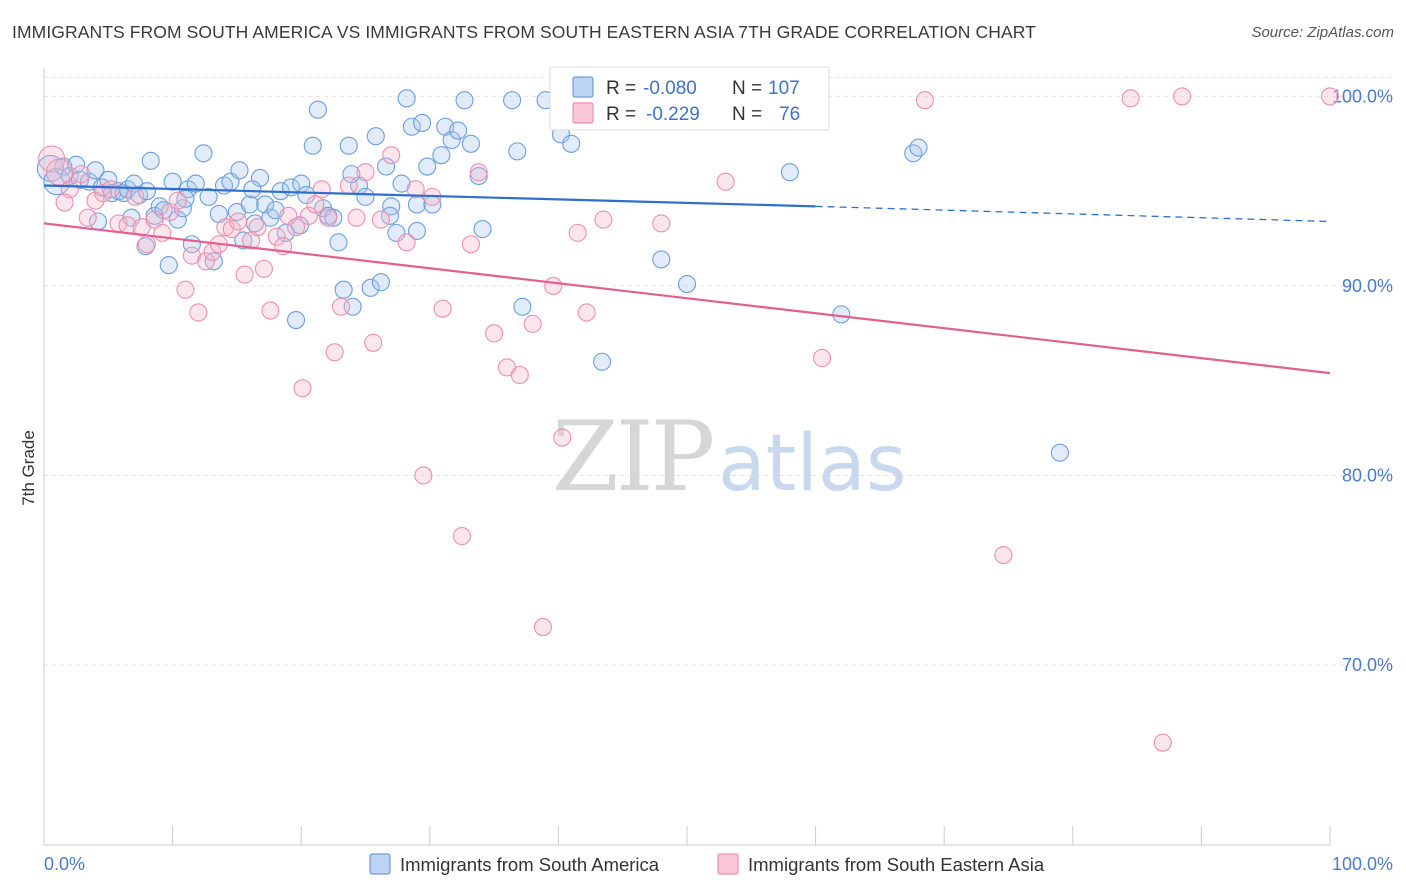  I want to click on x-tick-label-min: 0.0%, so click(64, 864).